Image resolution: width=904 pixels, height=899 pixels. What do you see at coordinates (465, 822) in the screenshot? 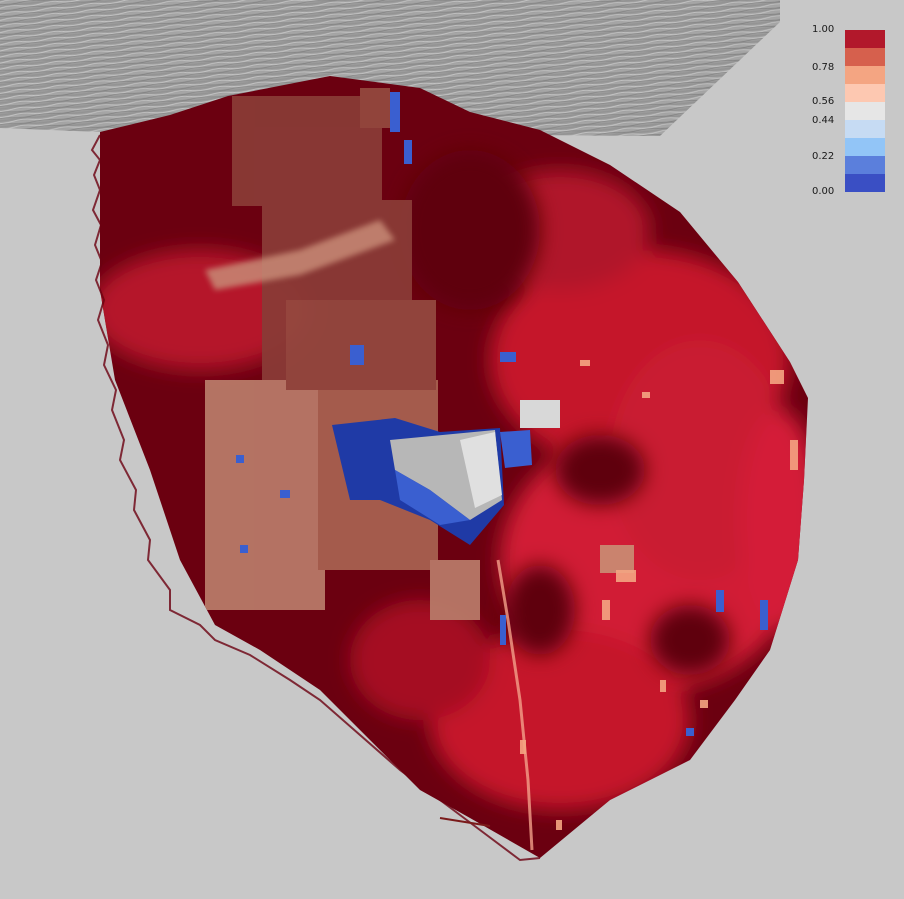
I see `stray-line` at bounding box center [465, 822].